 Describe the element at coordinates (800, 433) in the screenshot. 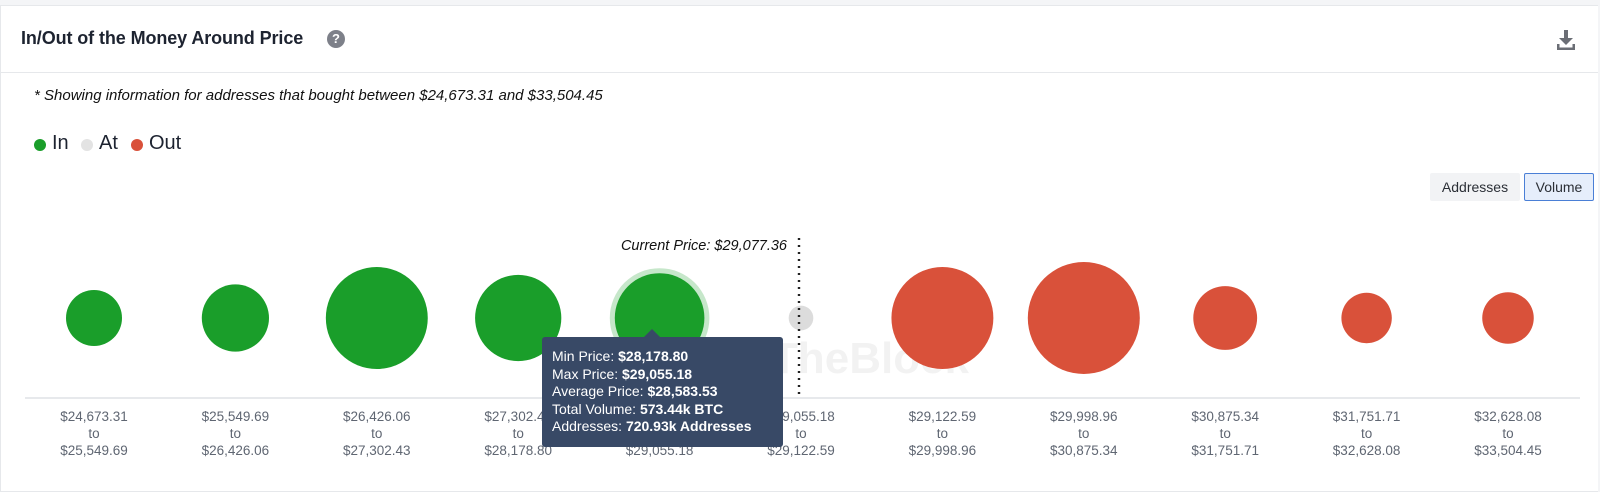

I see `tick-label-5-1: to` at that location.